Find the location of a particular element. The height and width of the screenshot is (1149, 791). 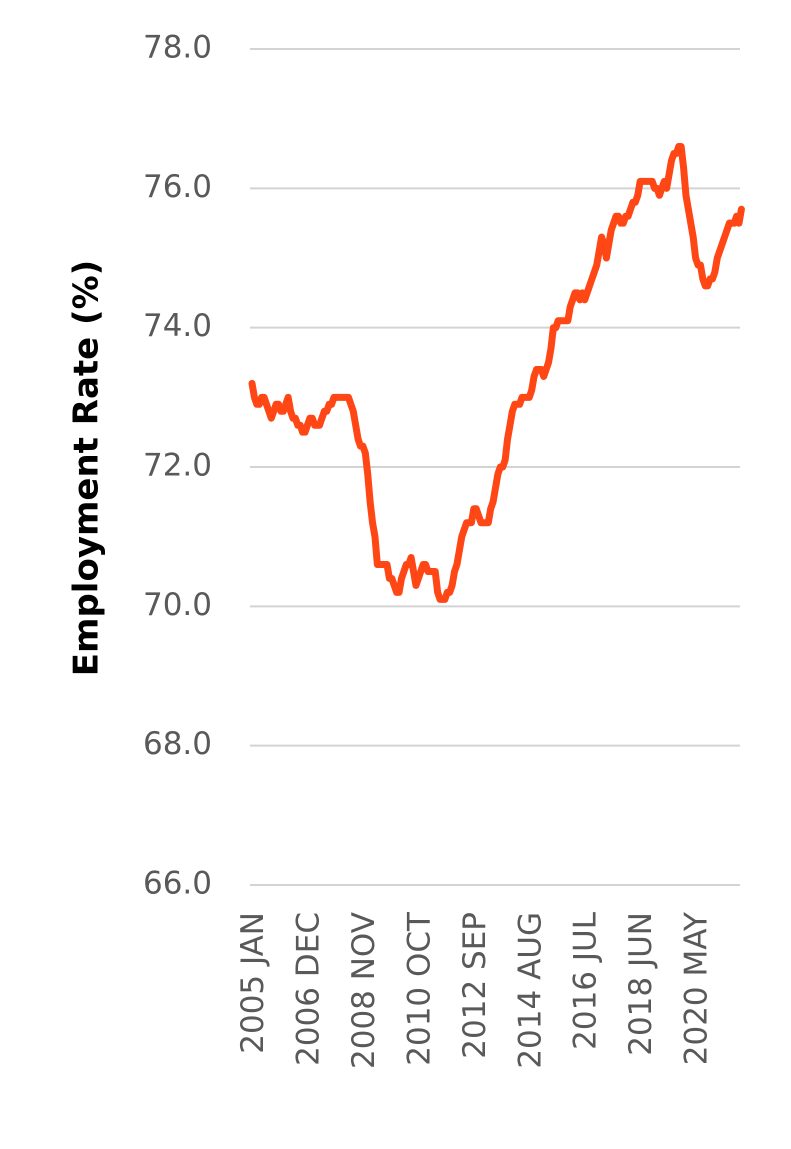

y-tick-label: 70.0 is located at coordinates (177, 605).